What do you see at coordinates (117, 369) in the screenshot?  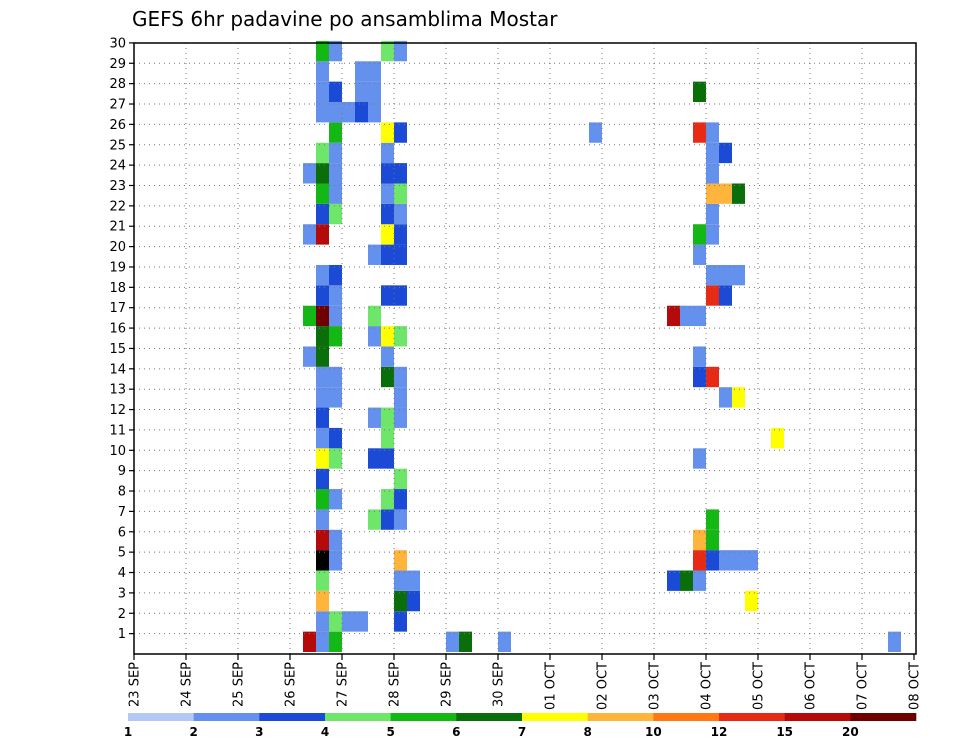 I see `y-tick-label: 14` at bounding box center [117, 369].